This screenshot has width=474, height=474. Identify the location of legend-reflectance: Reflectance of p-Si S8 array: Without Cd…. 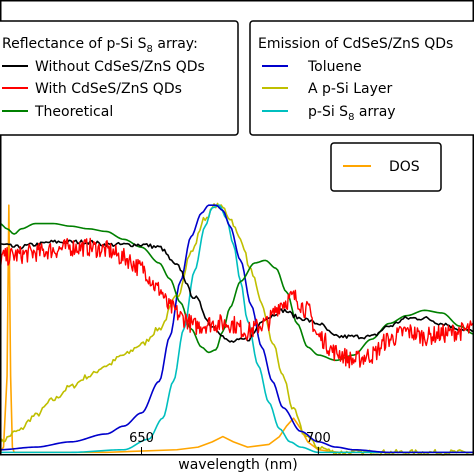
(119, 78).